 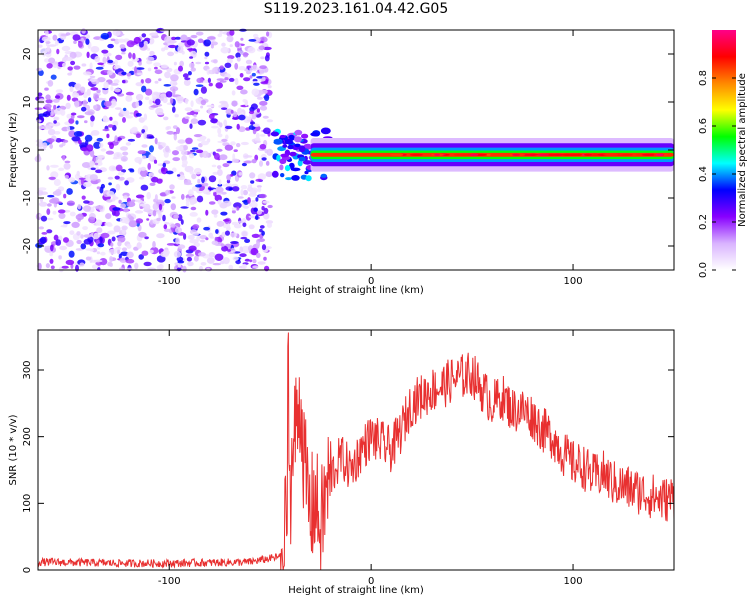 What do you see at coordinates (703, 126) in the screenshot?
I see `colorbar-tick-label: 0.6` at bounding box center [703, 126].